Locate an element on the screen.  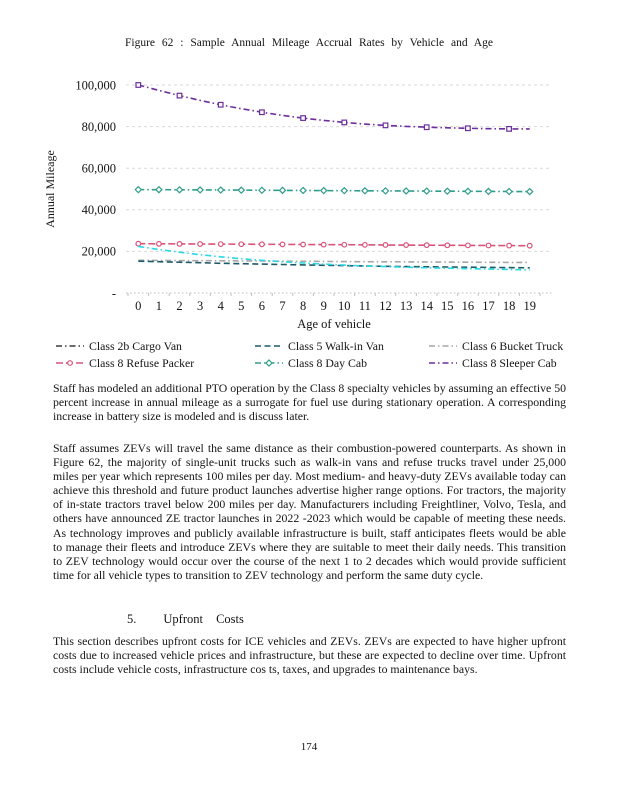
x-tick-label: 2 is located at coordinates (179, 306).